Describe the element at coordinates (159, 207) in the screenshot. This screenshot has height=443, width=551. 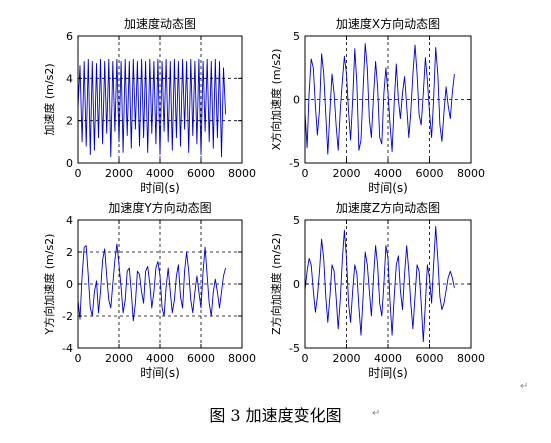
I see `chart-title: 加速度Y方向动态图` at that location.